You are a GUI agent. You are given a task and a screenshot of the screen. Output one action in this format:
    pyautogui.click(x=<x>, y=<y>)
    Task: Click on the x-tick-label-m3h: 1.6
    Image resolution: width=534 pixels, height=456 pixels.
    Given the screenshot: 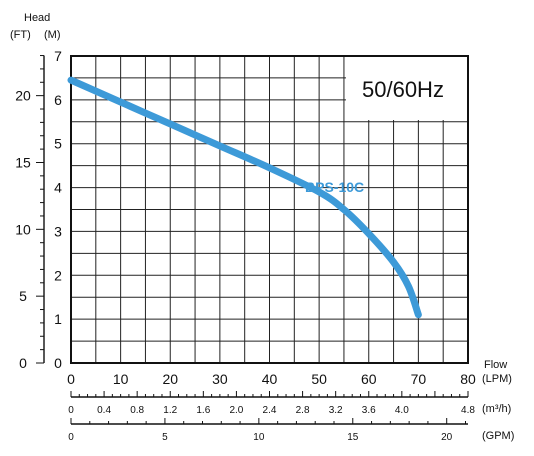 What is the action you would take?
    pyautogui.click(x=203, y=410)
    